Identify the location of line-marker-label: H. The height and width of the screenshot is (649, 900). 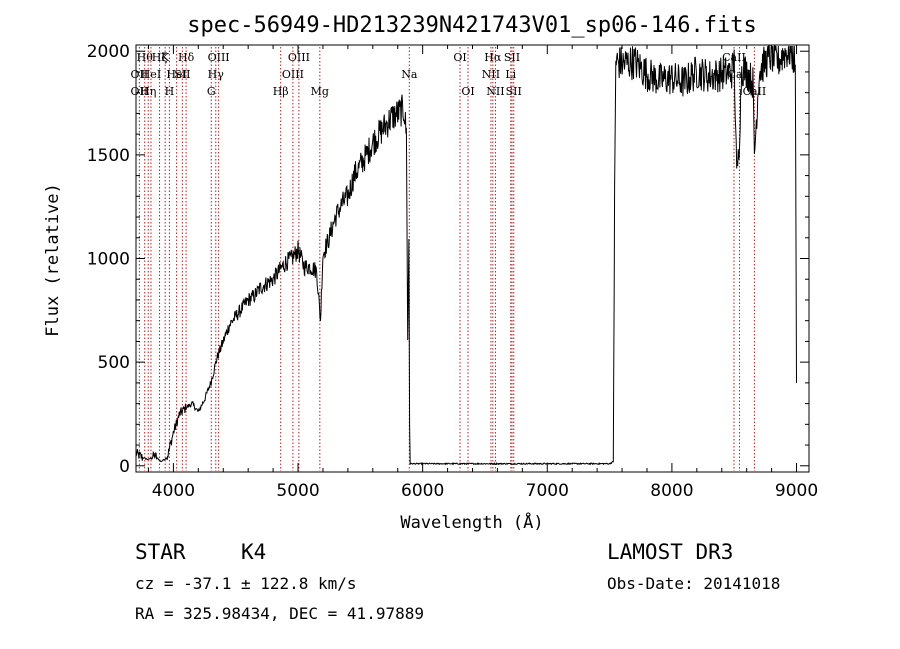
(170, 91).